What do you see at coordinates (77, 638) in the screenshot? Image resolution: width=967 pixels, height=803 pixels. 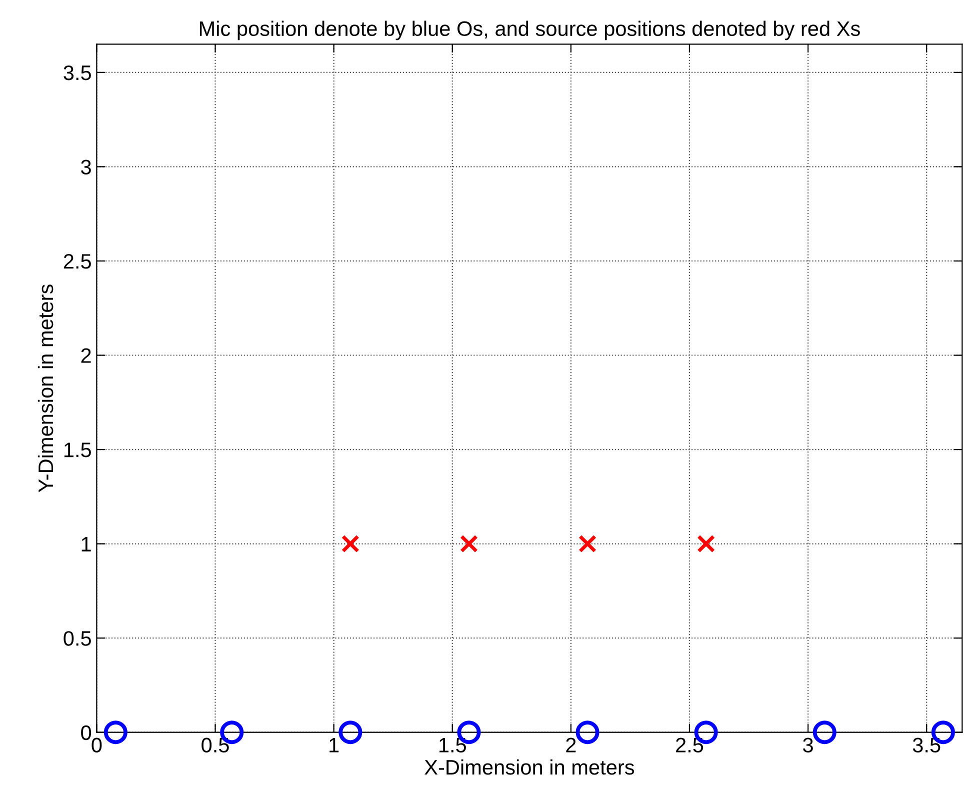 I see `y-tick-label: 0.5` at bounding box center [77, 638].